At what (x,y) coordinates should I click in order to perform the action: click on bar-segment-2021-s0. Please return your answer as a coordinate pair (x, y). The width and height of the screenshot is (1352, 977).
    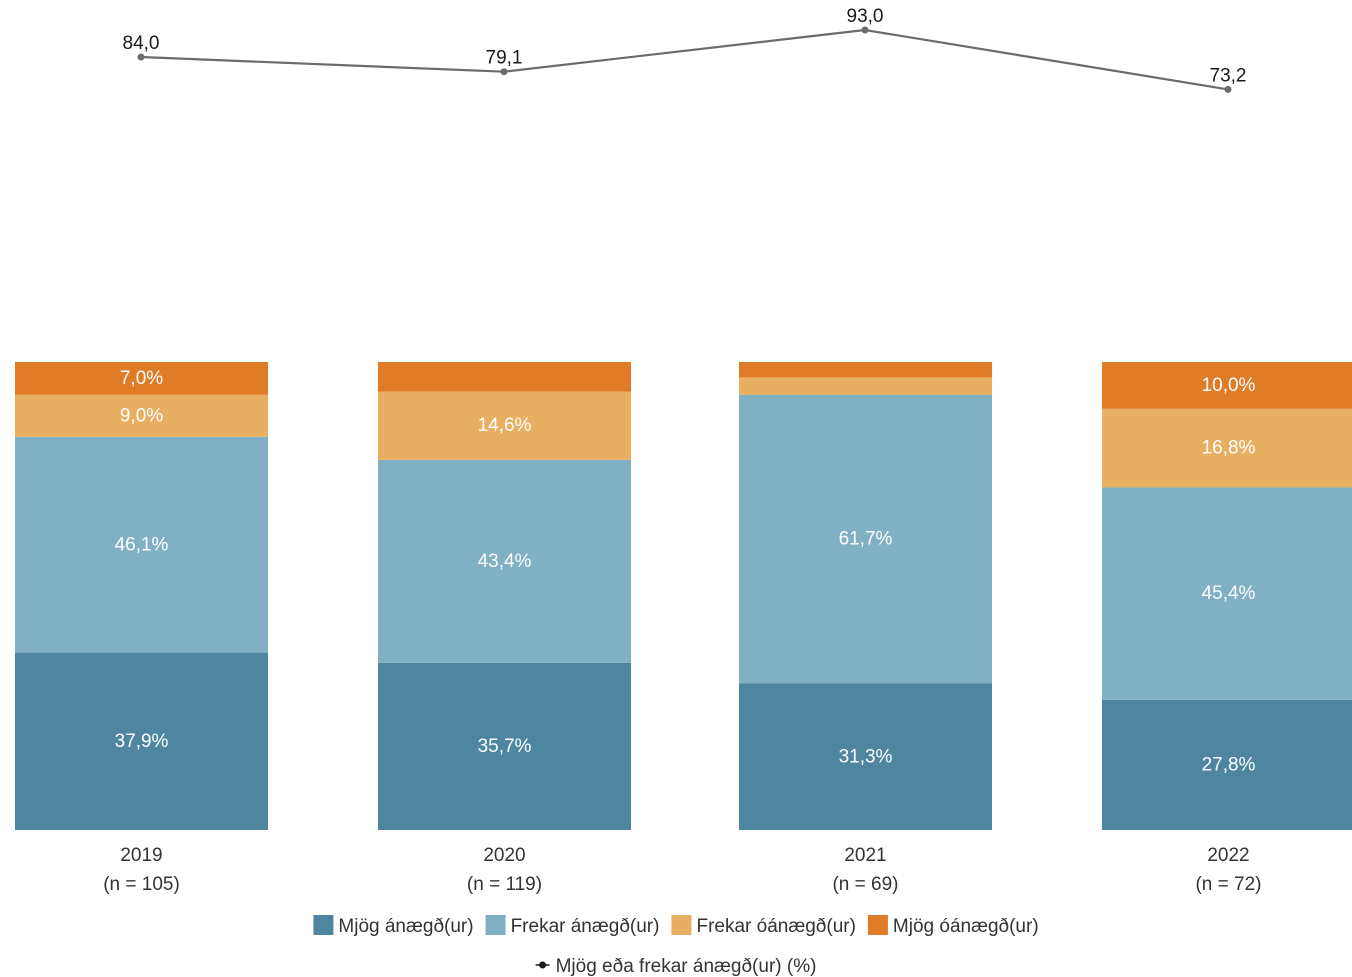
    Looking at the image, I should click on (865, 756).